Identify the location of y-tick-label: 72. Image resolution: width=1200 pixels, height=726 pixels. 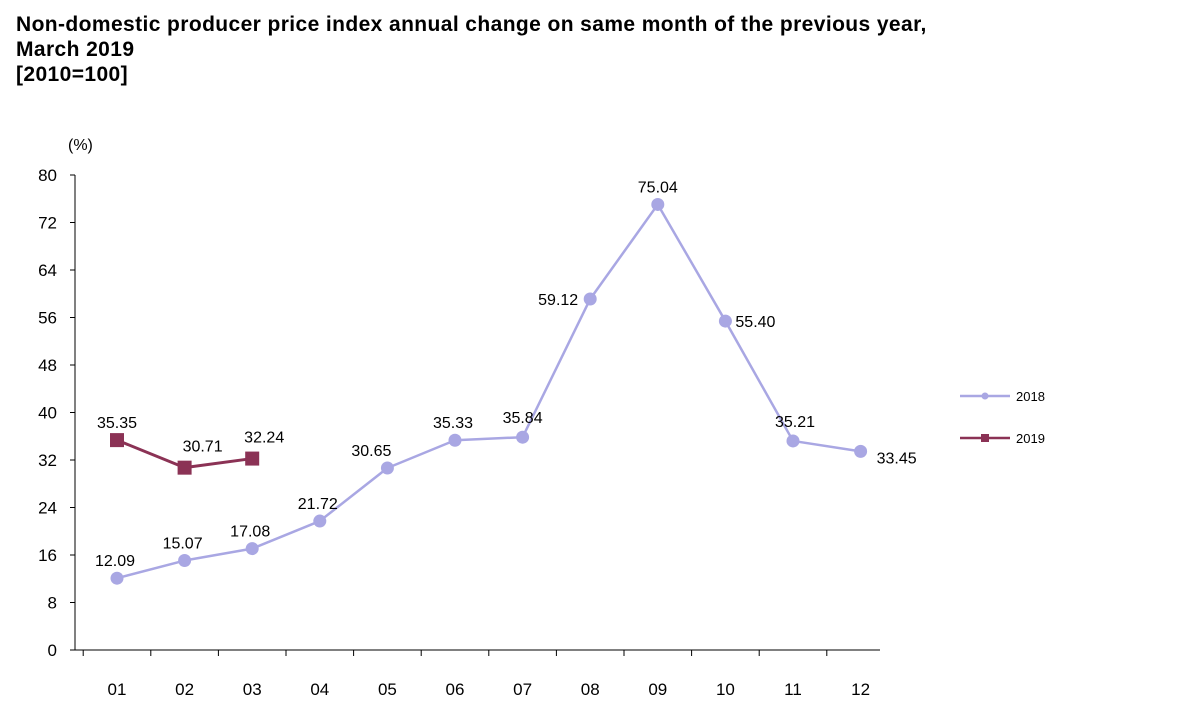
(47, 223).